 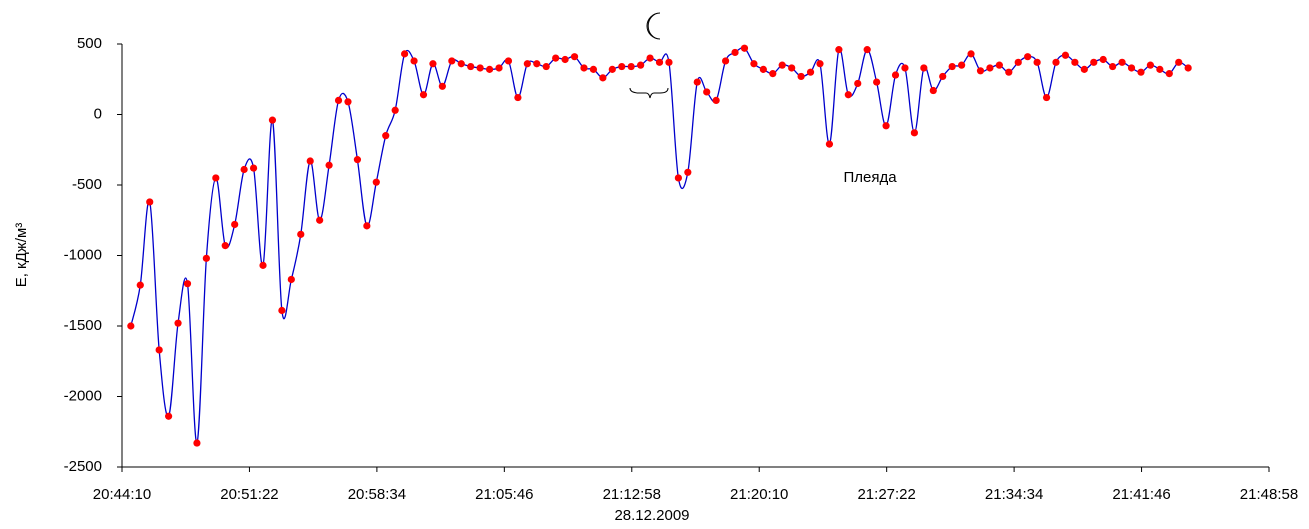 What do you see at coordinates (21, 255) in the screenshot?
I see `y-axis-label: E, кДж/м³` at bounding box center [21, 255].